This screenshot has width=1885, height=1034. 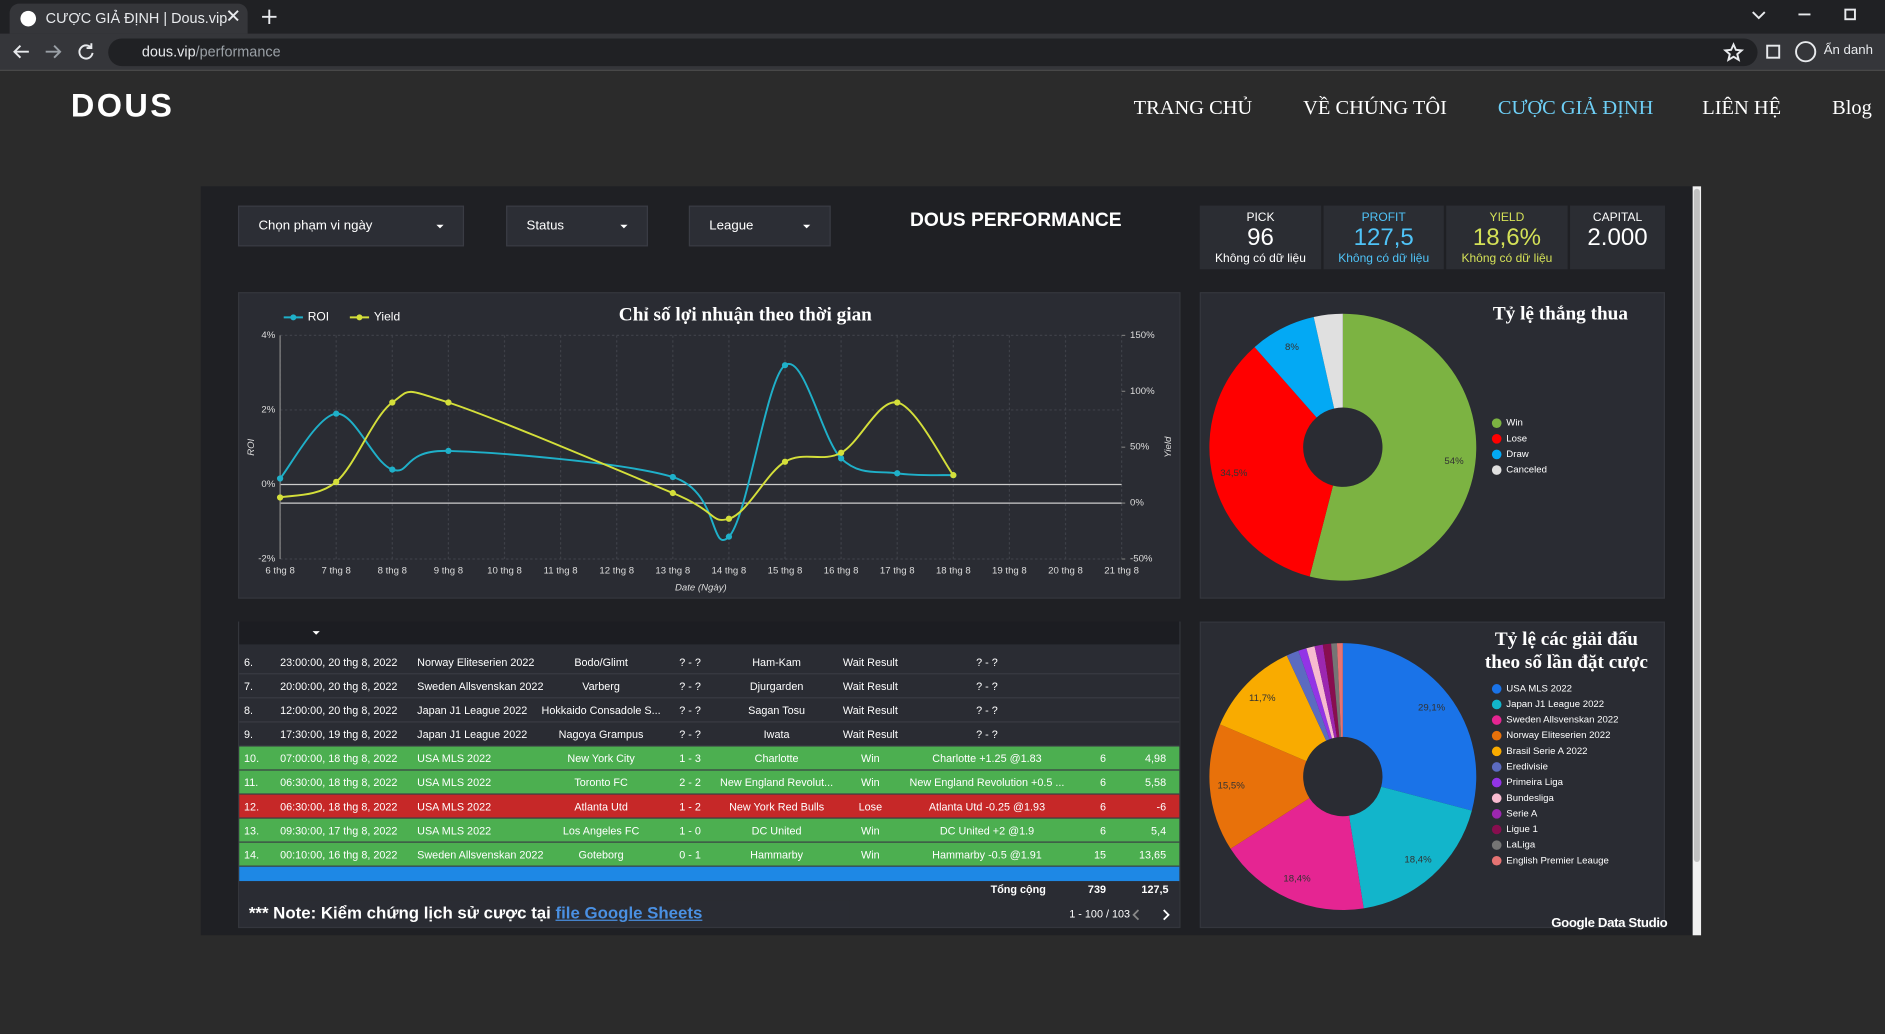 What do you see at coordinates (1016, 220) in the screenshot?
I see `dashboard-title: DOUS PERFORMANCE` at bounding box center [1016, 220].